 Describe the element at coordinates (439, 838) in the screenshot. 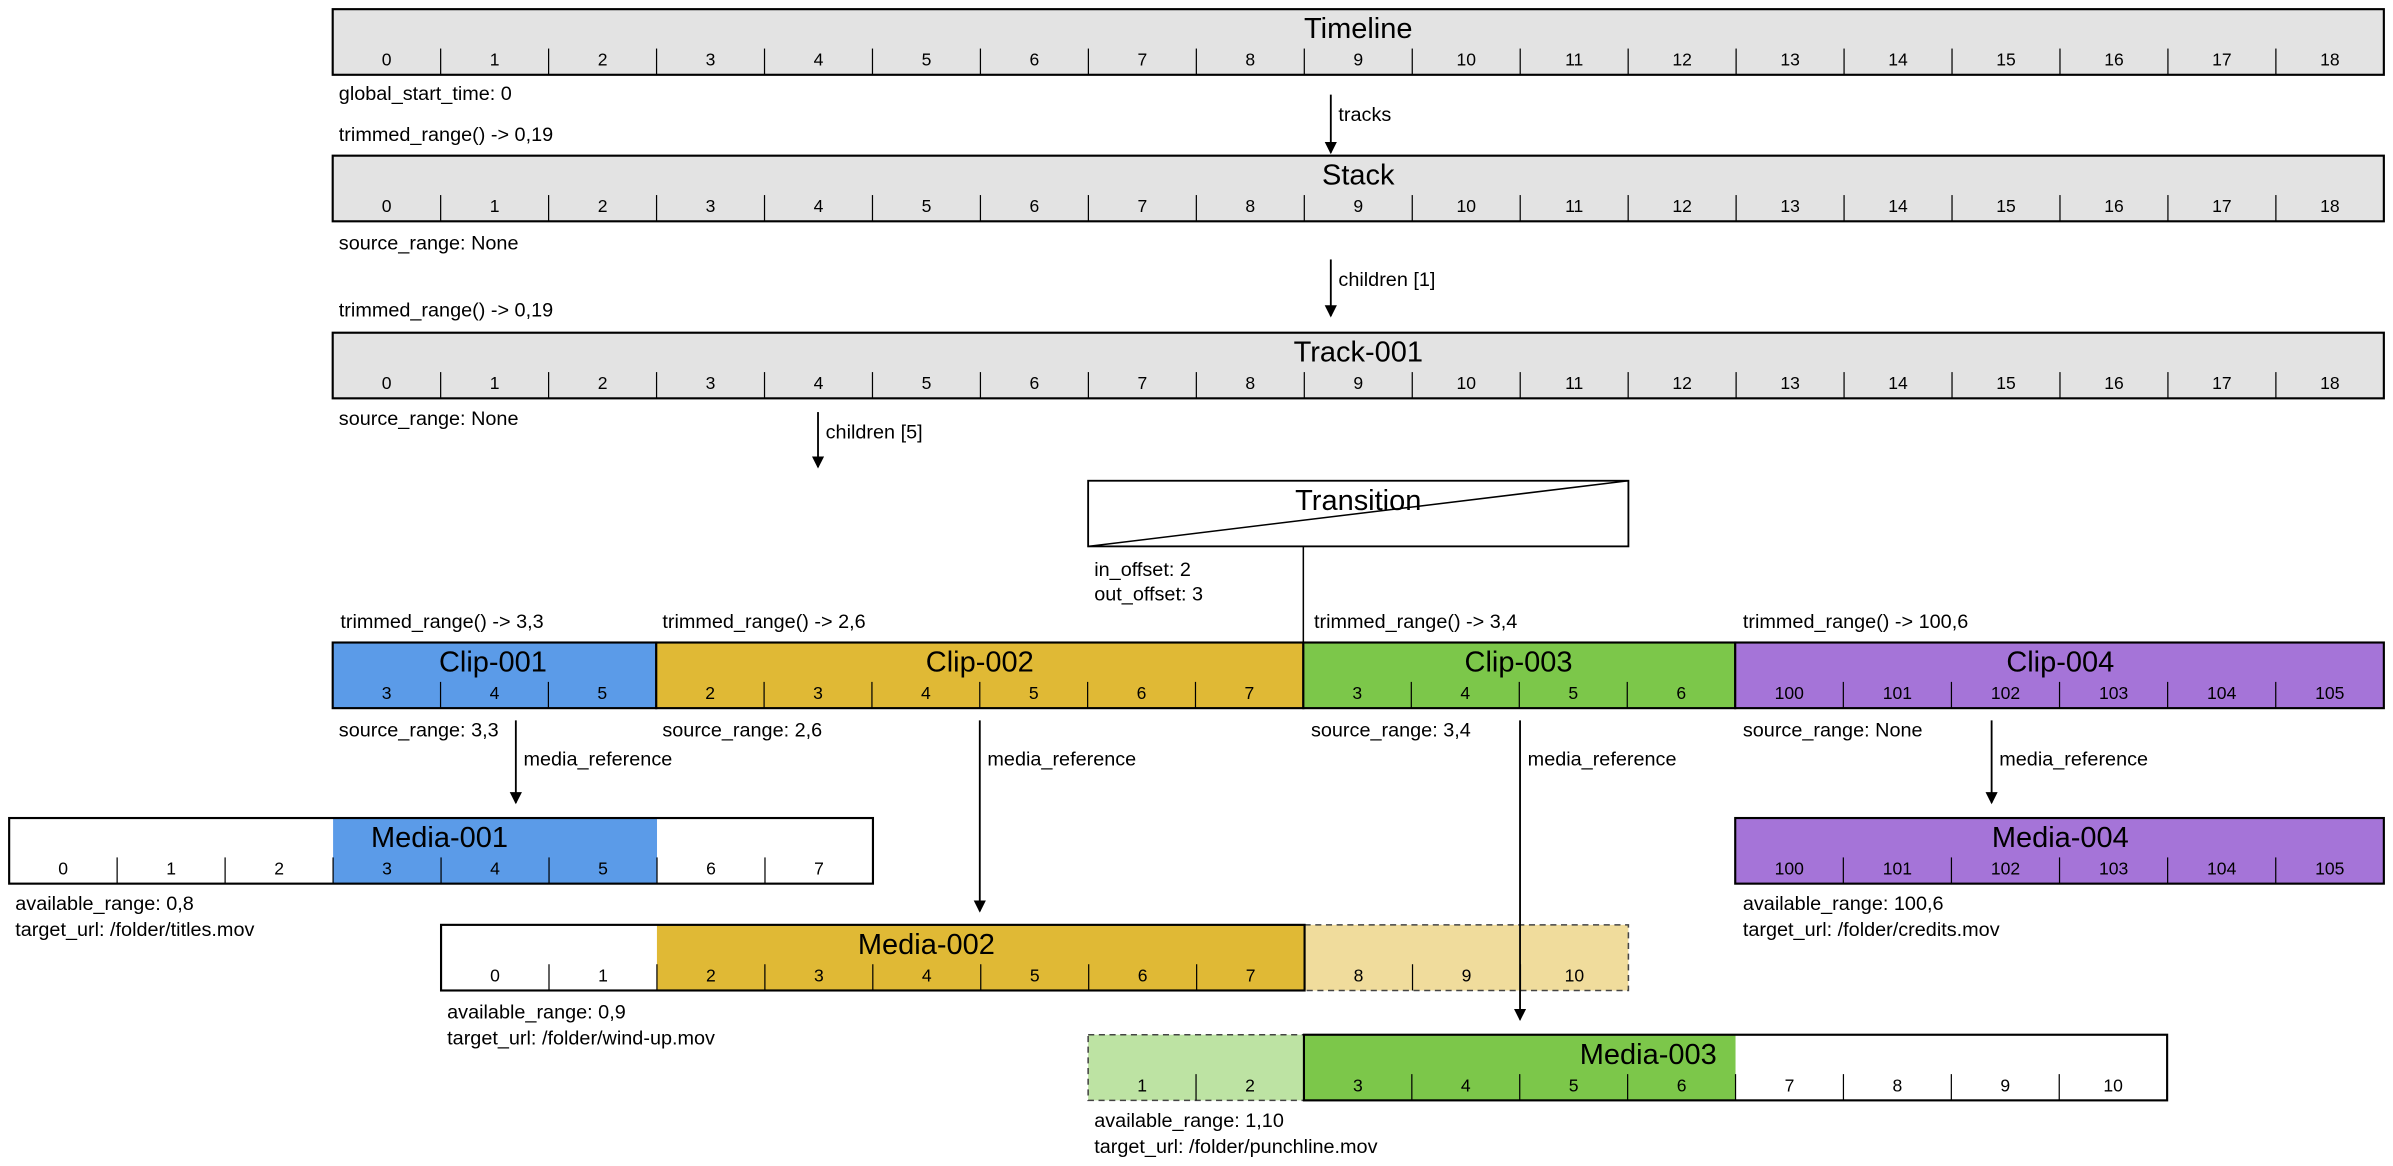

I see `bar-title: Media-001` at that location.